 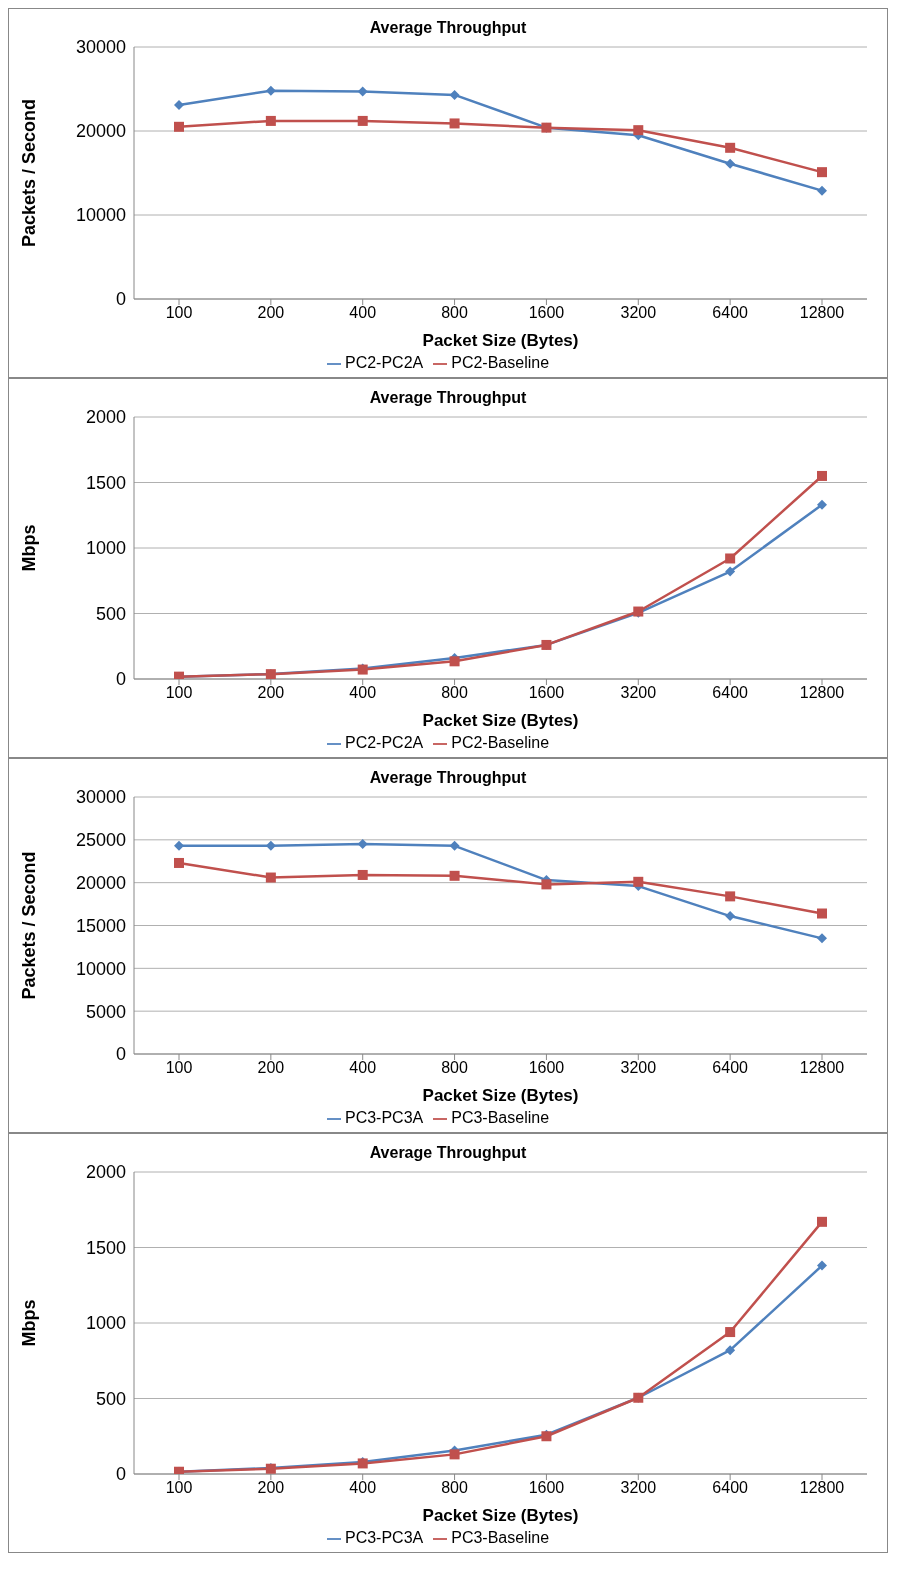 I want to click on y-tick-label: 15000, so click(x=100, y=925).